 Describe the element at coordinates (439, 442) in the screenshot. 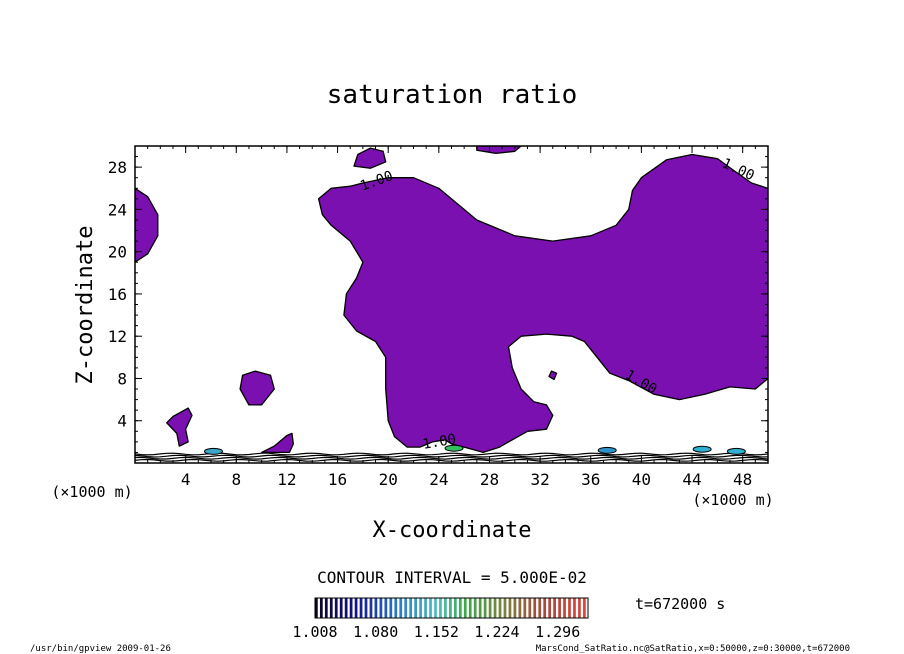

I see `contour-label: 1.00` at that location.